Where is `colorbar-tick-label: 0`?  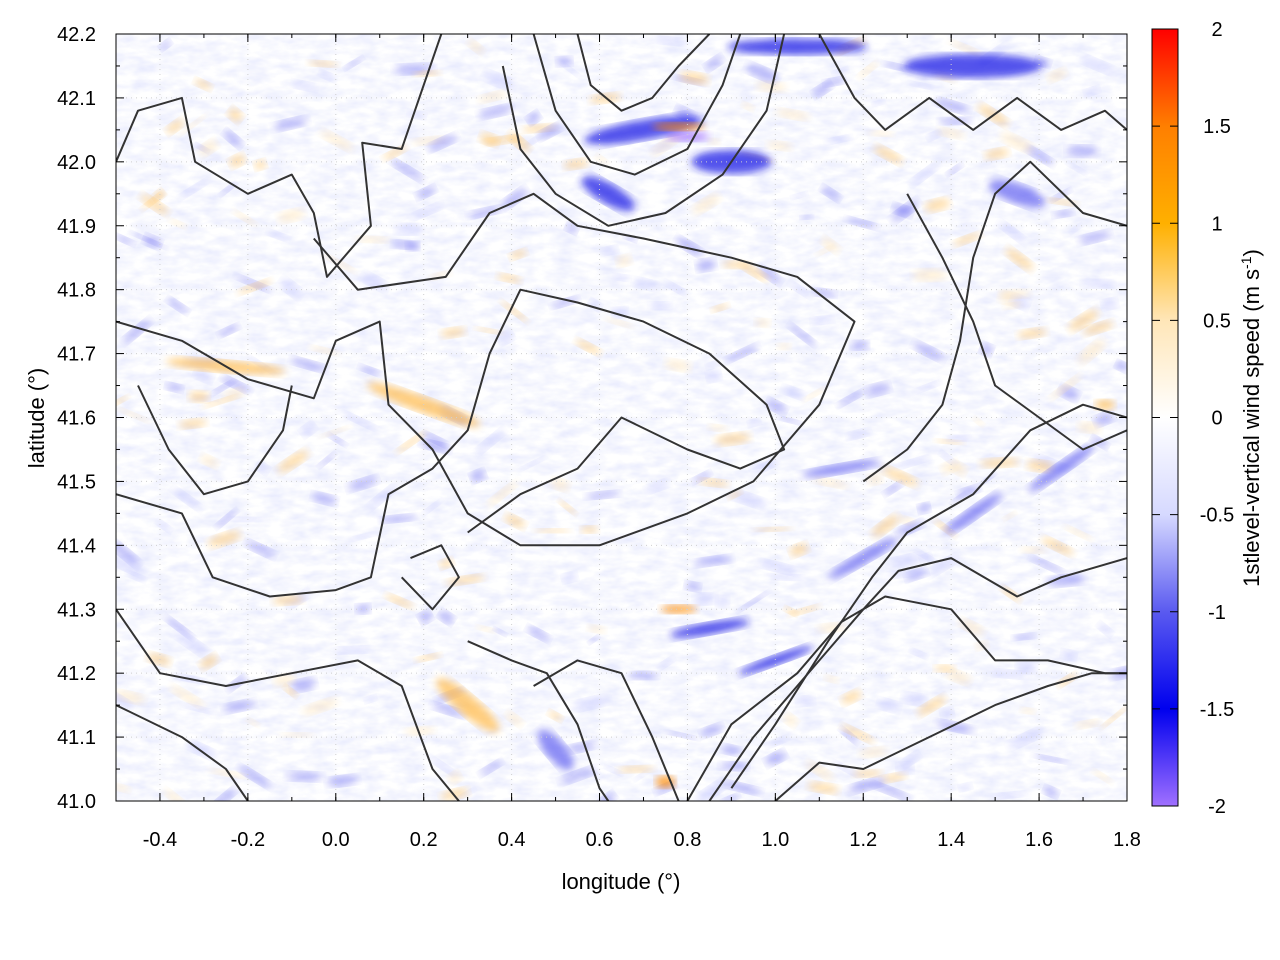
colorbar-tick-label: 0 is located at coordinates (1216, 419).